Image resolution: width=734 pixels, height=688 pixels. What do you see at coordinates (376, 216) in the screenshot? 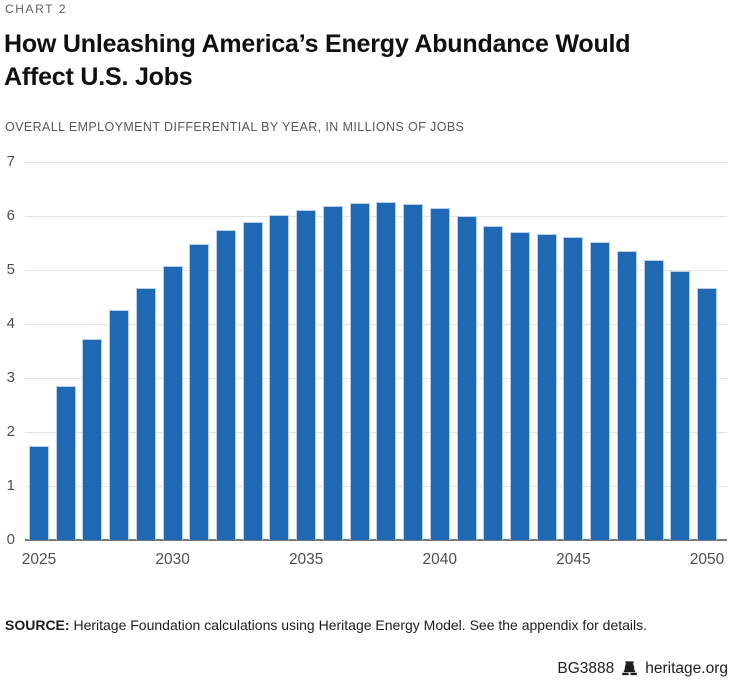
I see `gridline-y6` at bounding box center [376, 216].